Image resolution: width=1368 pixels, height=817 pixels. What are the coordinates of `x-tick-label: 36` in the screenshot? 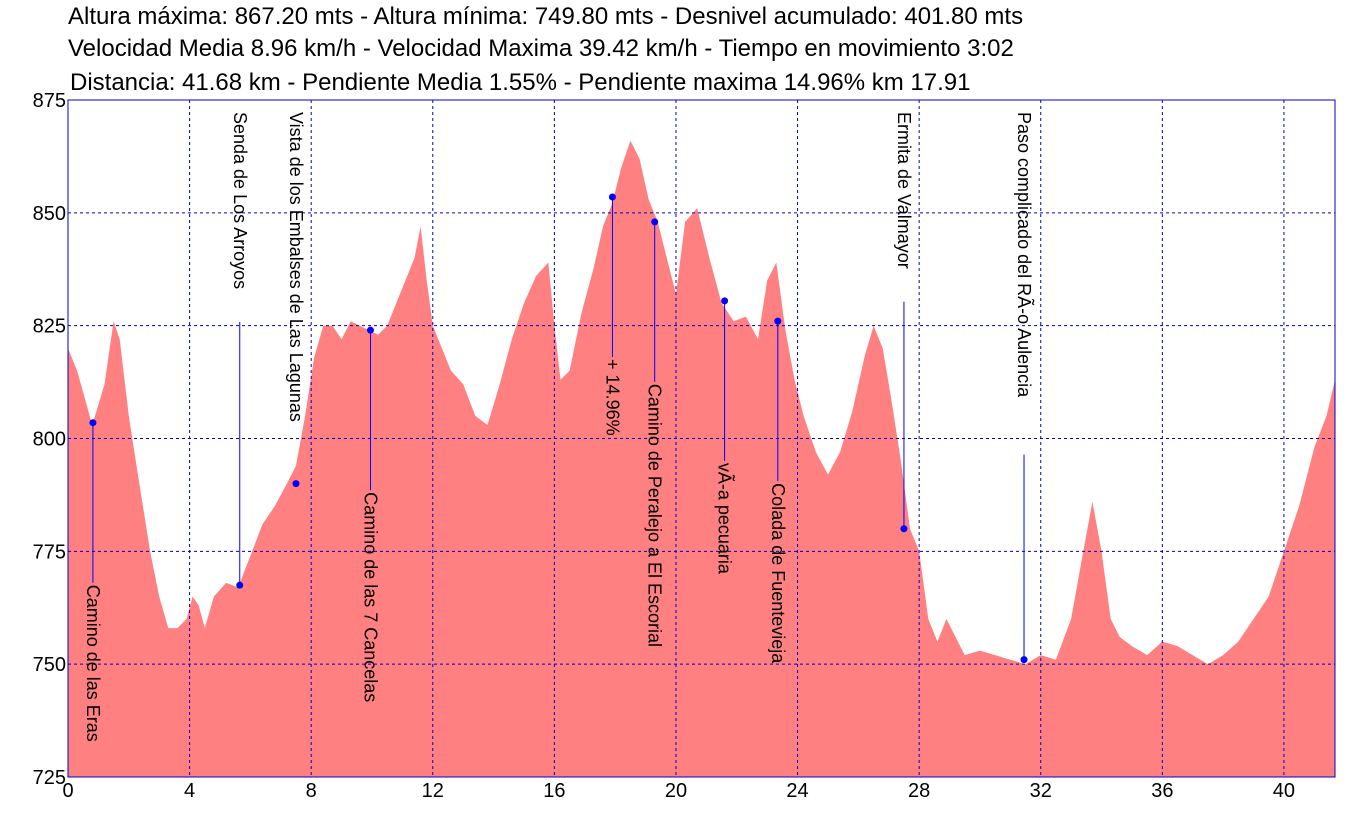 It's located at (1162, 791).